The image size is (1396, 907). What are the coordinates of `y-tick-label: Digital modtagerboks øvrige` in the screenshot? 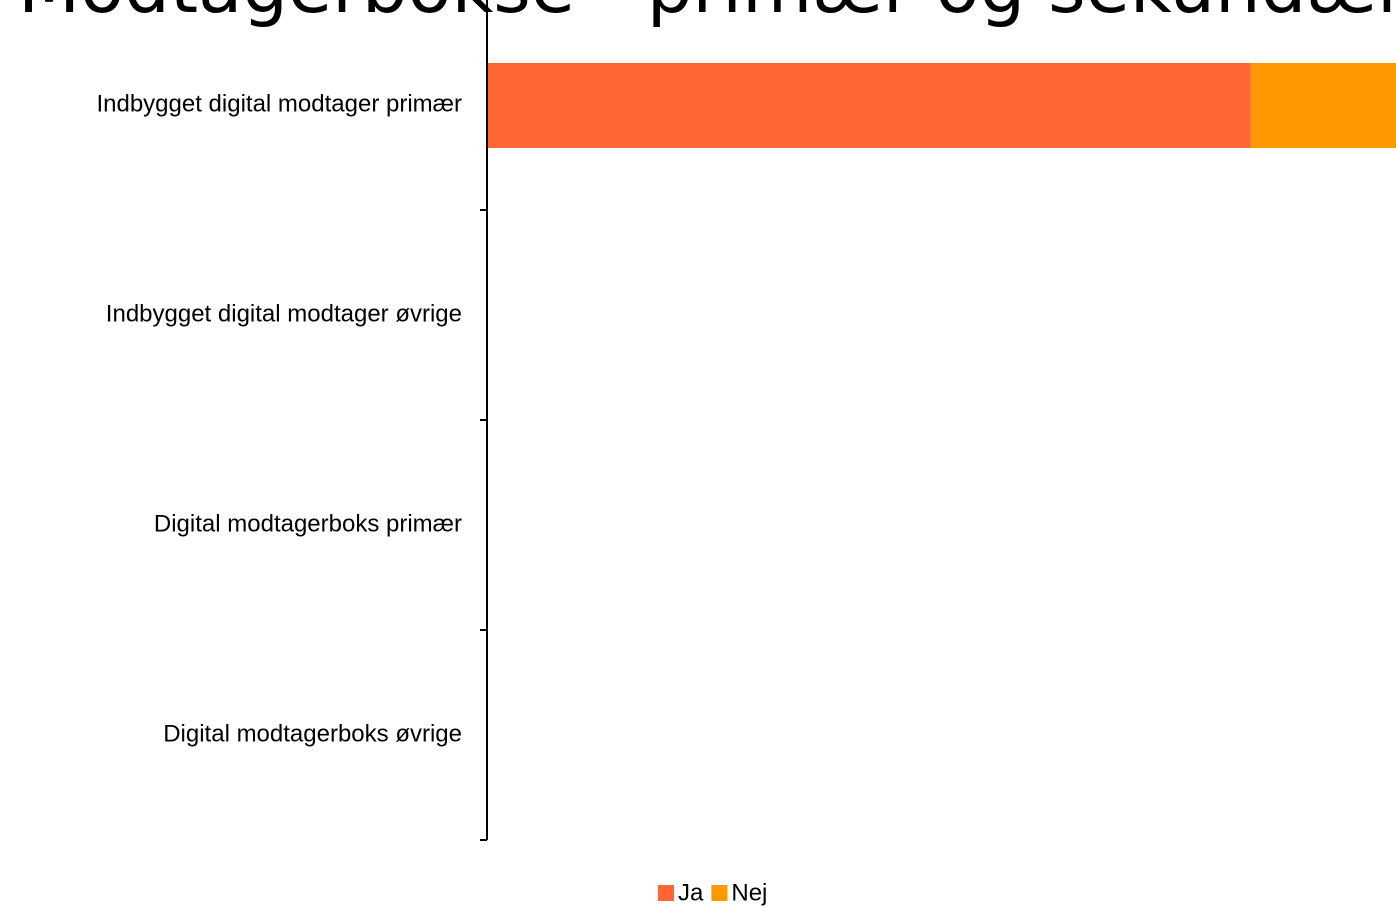 It's located at (312, 733).